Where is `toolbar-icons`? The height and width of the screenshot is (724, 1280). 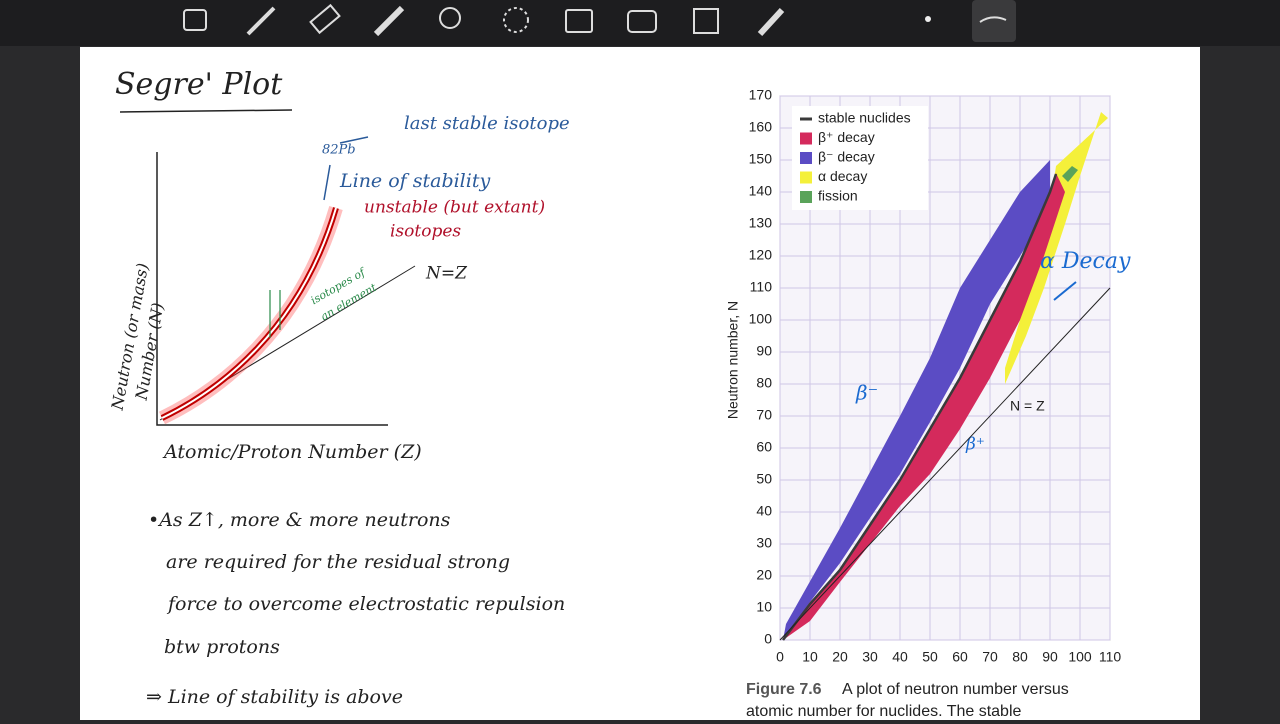
toolbar-icons is located at coordinates (484, 20).